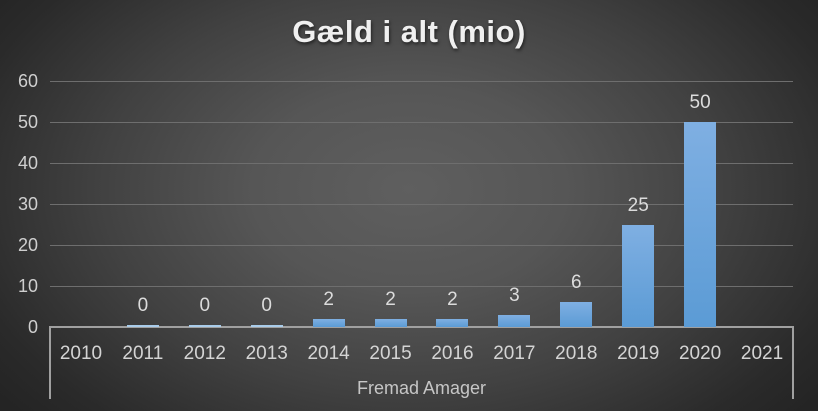  What do you see at coordinates (390, 299) in the screenshot?
I see `bar-value-label-2015: 2` at bounding box center [390, 299].